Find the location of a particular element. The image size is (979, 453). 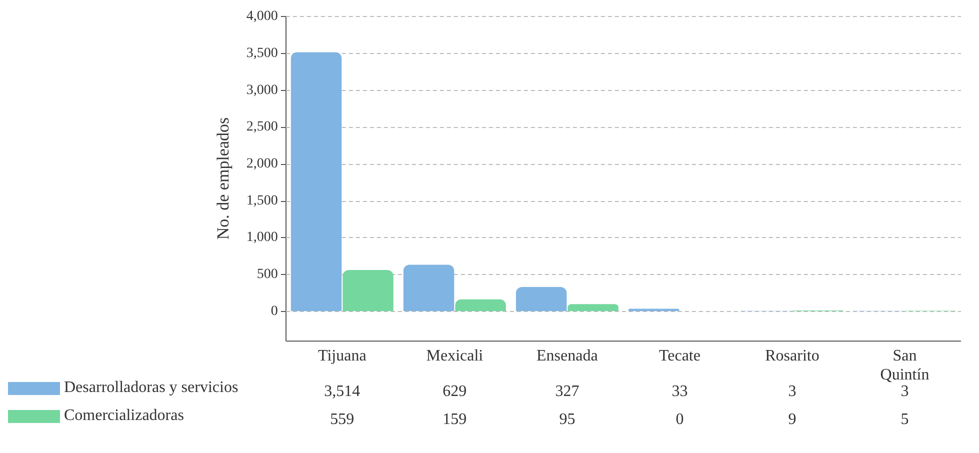

x-tick-label: Mexicali is located at coordinates (455, 355).